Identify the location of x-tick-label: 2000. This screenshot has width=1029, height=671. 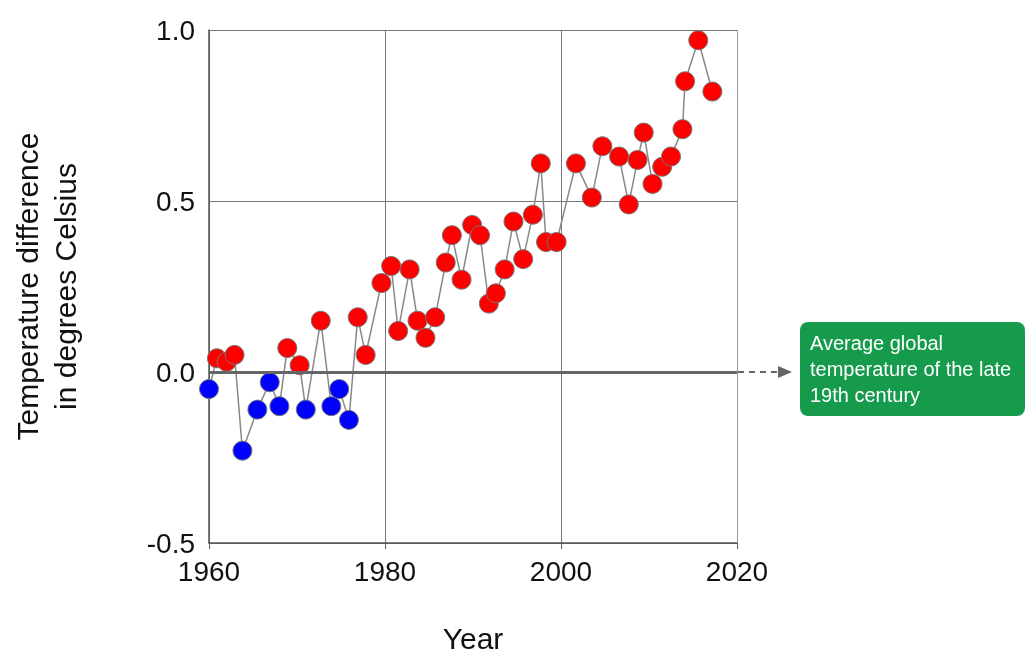
(561, 571).